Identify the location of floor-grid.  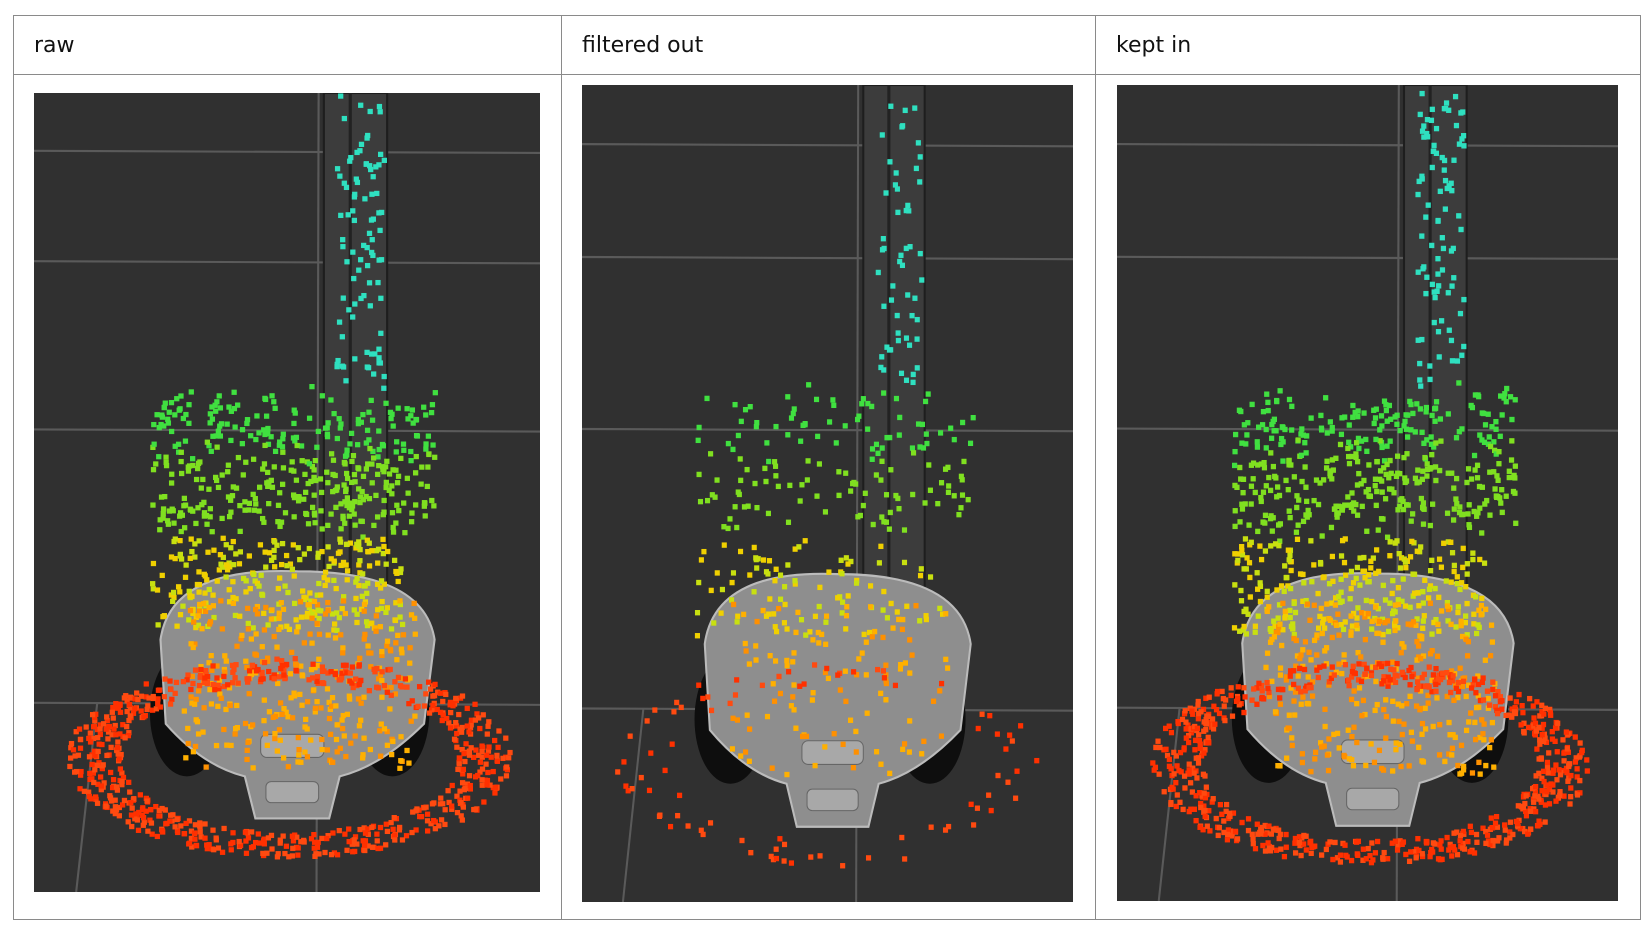
(1367, 145).